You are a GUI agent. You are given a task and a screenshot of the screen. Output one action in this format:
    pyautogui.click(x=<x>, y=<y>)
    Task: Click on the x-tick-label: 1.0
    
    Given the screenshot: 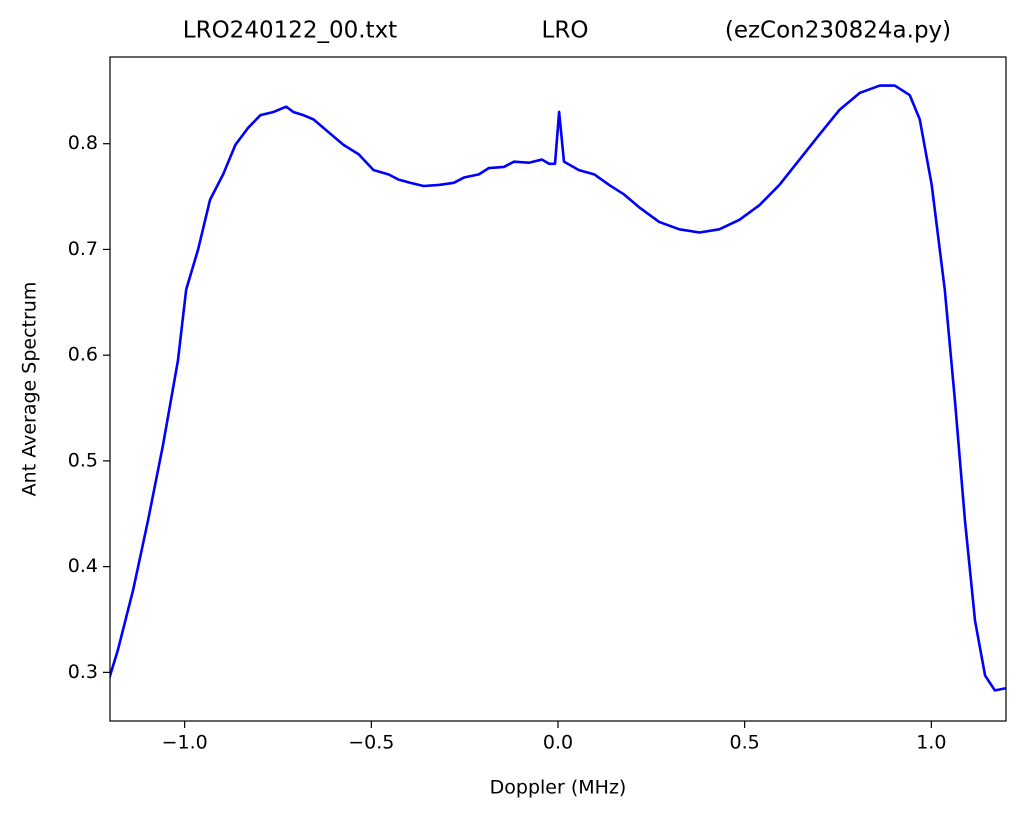 What is the action you would take?
    pyautogui.click(x=931, y=743)
    